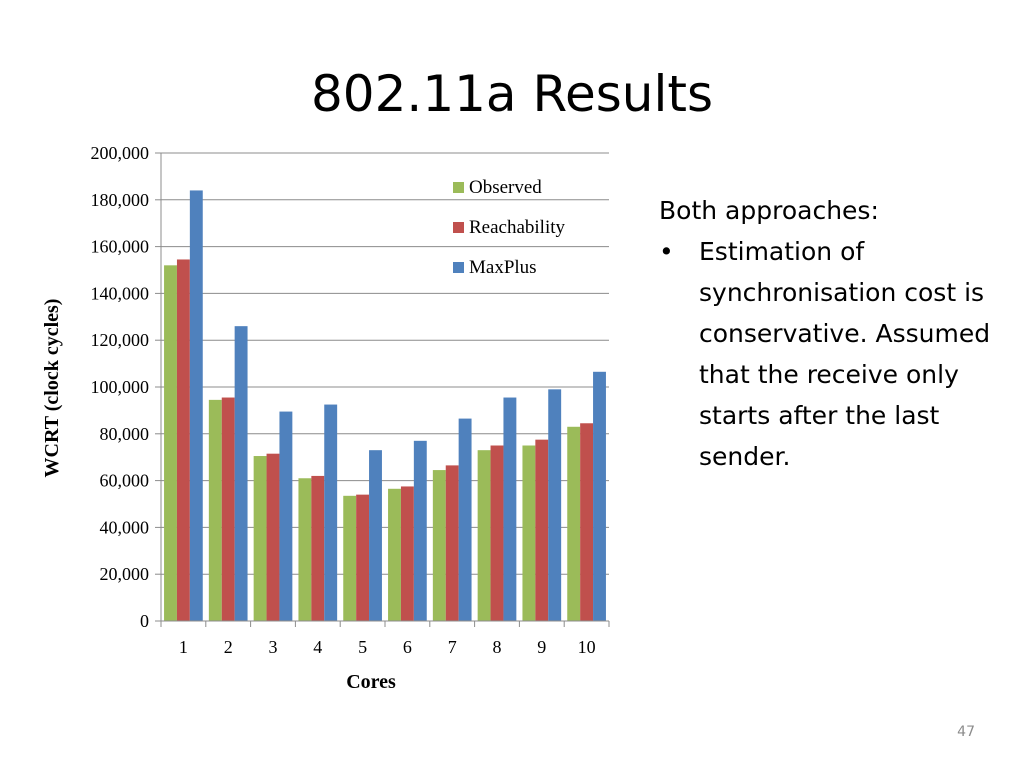 This screenshot has height=768, width=1024. Describe the element at coordinates (362, 647) in the screenshot. I see `x-tick-label: 5` at that location.